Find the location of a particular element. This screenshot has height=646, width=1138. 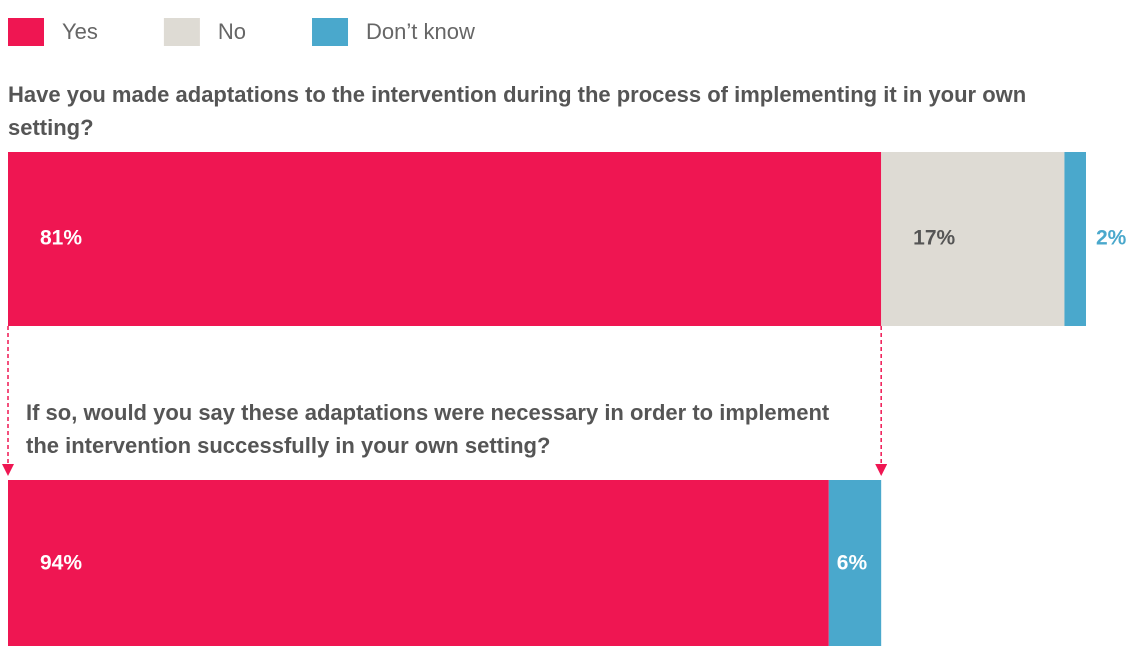

legend-label: Don’t know is located at coordinates (420, 31).